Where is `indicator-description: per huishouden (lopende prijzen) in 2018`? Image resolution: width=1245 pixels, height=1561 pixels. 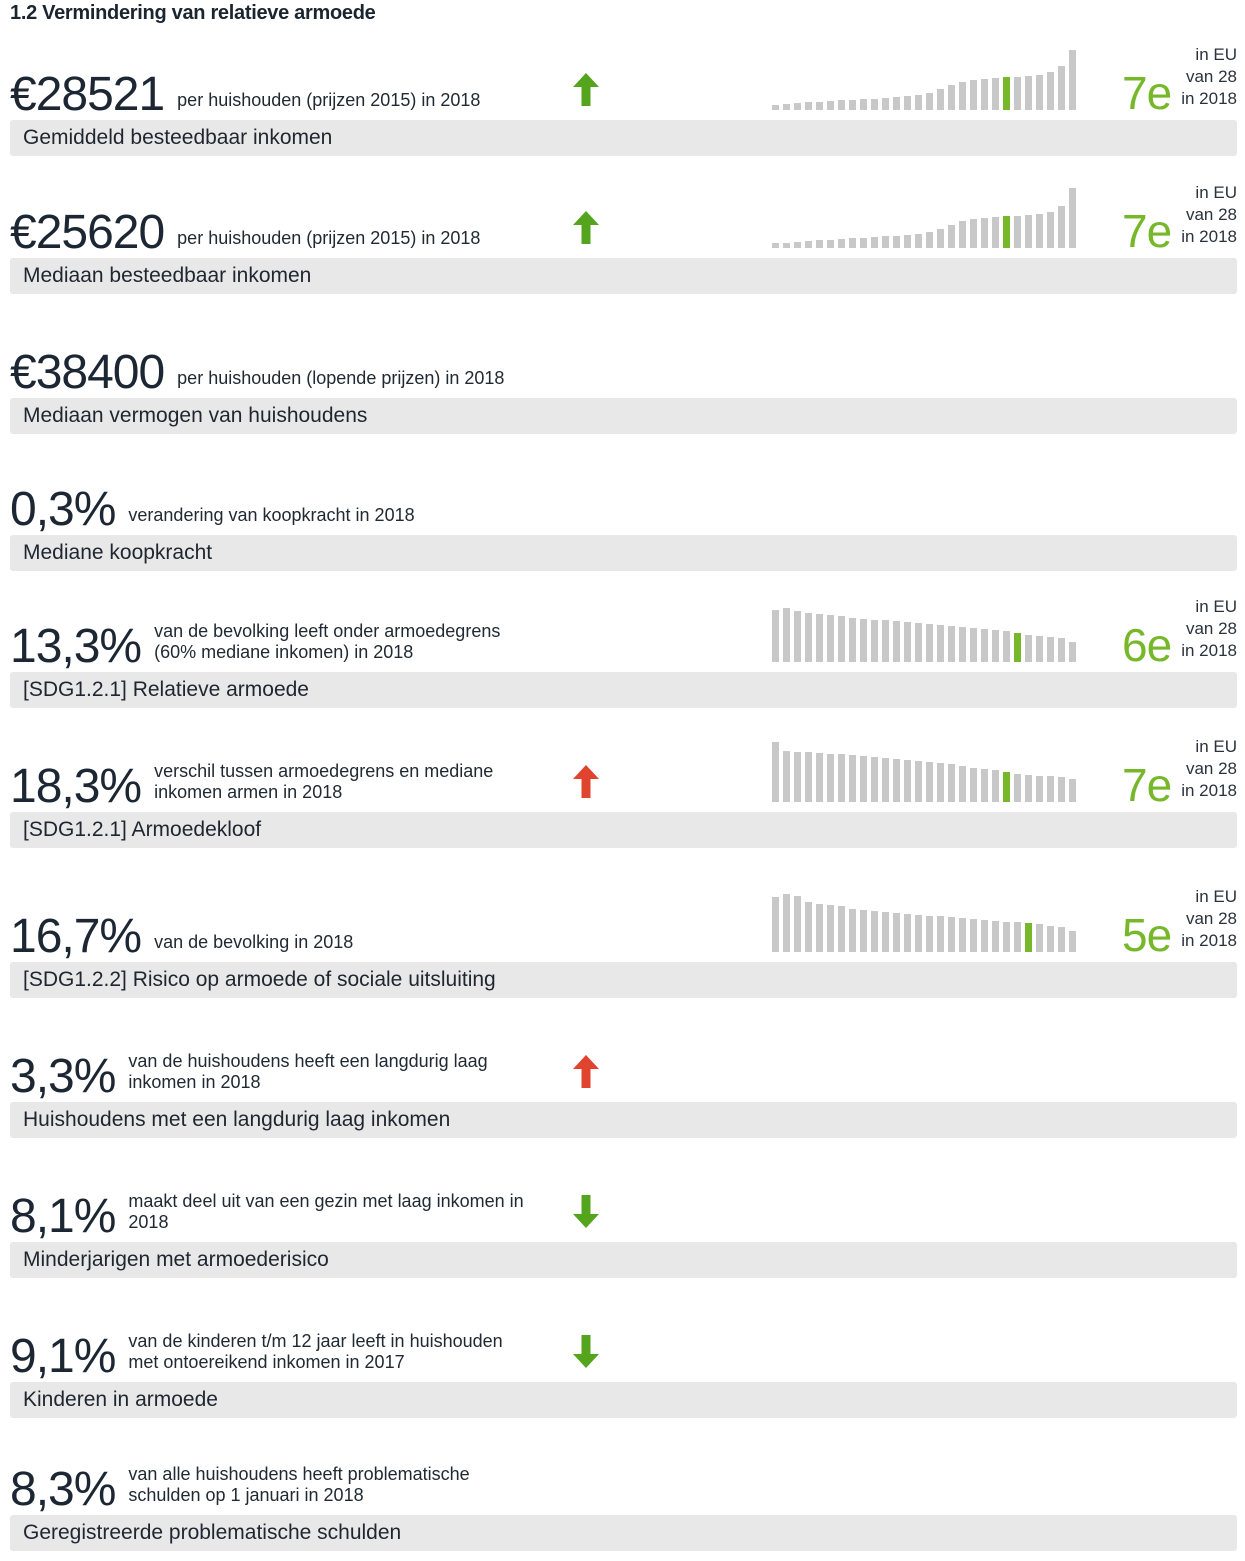
indicator-description: per huishouden (lopende prijzen) in 2018 is located at coordinates (340, 378).